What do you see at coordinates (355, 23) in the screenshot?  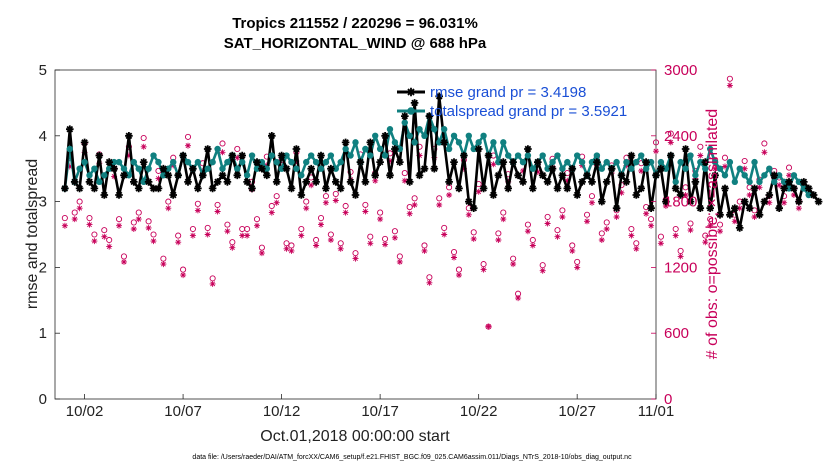 I see `chart-title: Tropics 211552 / 220296 = 96.031%` at bounding box center [355, 23].